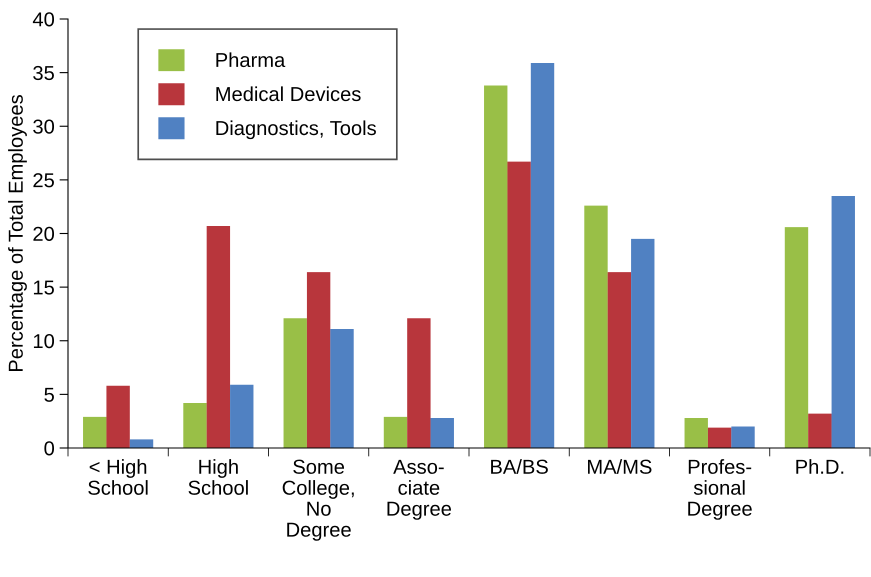 The width and height of the screenshot is (871, 577). I want to click on y-tick-label: 5, so click(49, 395).